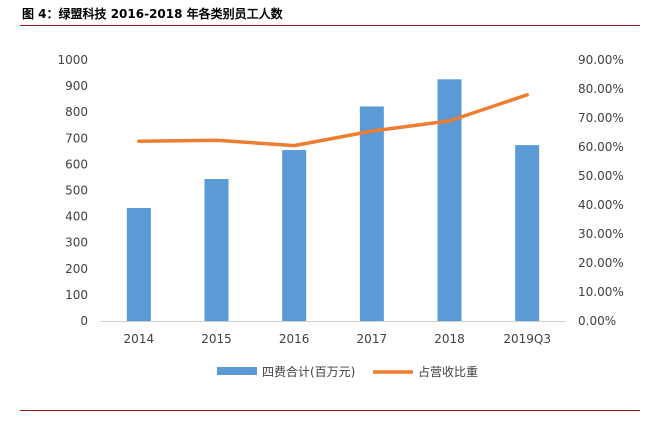 The image size is (648, 422). Describe the element at coordinates (601, 292) in the screenshot. I see `y-right-tick-label: 10.00%` at that location.